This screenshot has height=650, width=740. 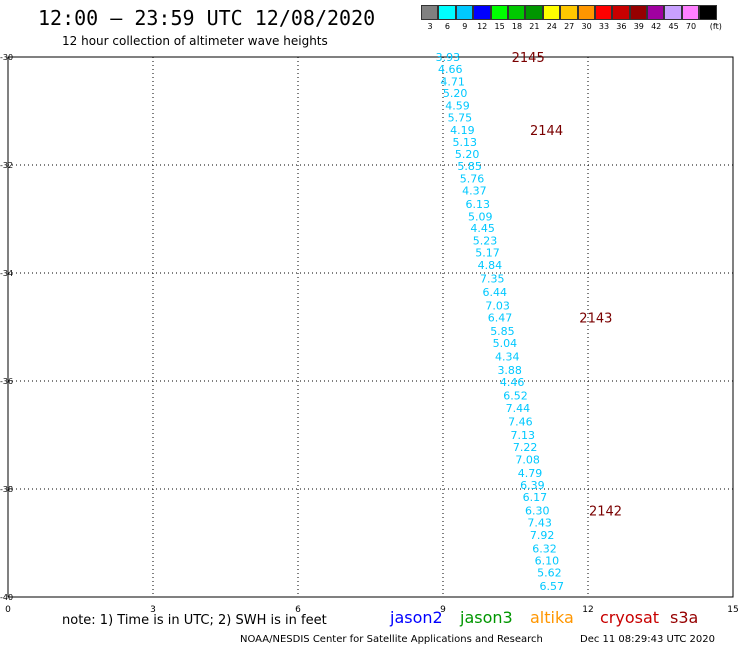 What do you see at coordinates (492, 278) in the screenshot?
I see `wave-height-value: 7.35` at bounding box center [492, 278].